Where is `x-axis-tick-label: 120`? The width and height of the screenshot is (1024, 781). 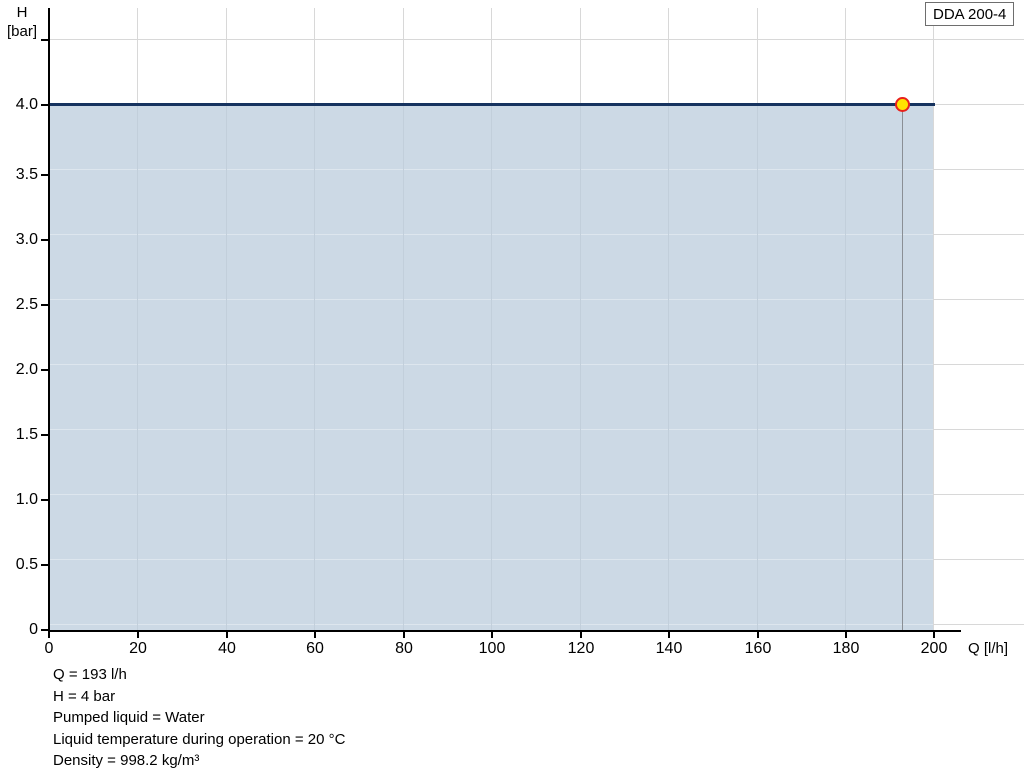
x-axis-tick-label: 120 is located at coordinates (581, 648).